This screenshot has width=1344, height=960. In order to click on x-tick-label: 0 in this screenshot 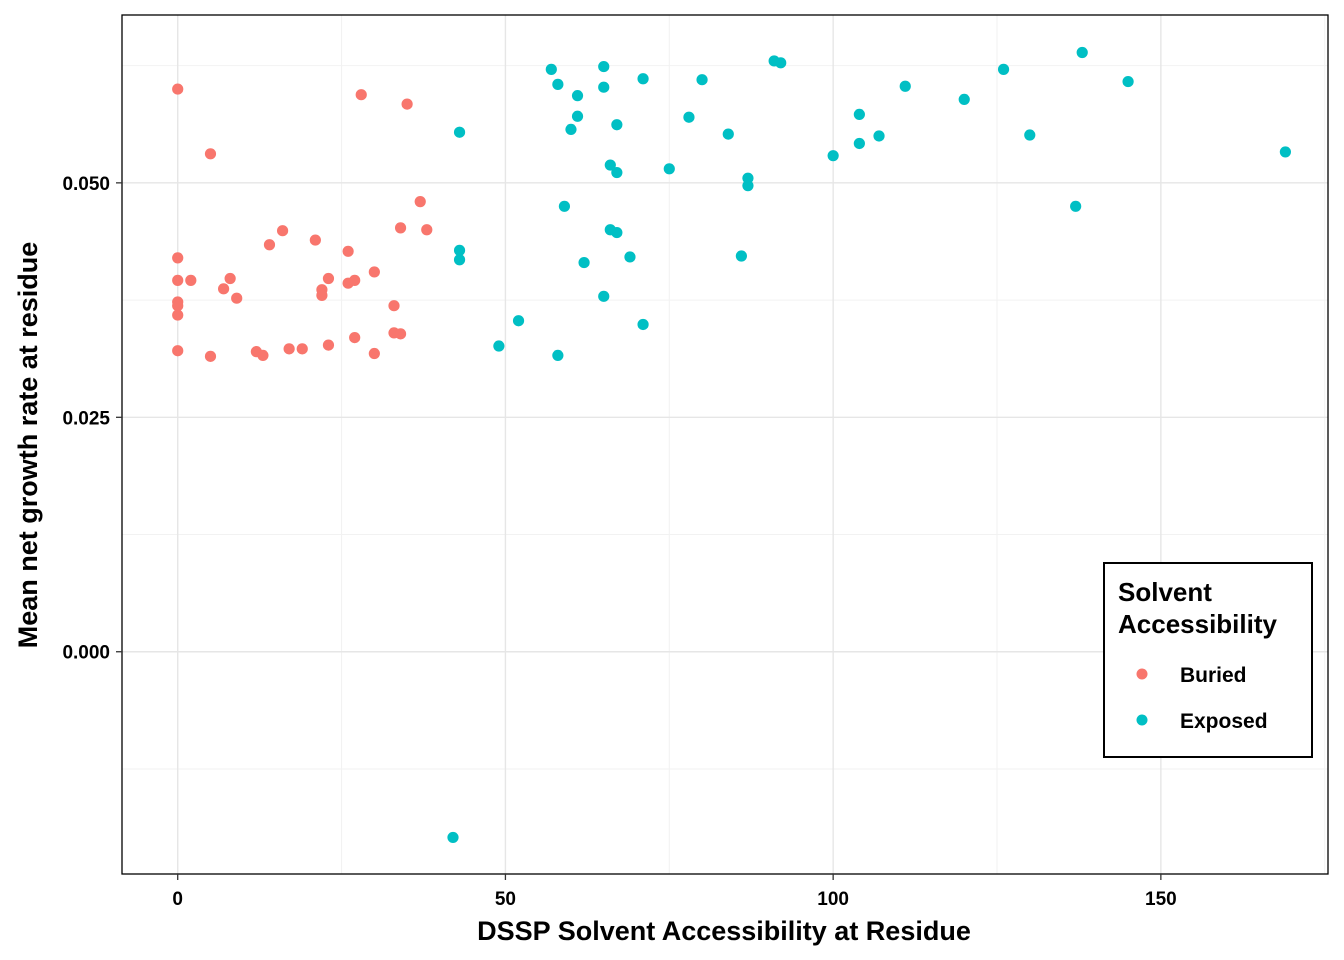, I will do `click(177, 899)`.